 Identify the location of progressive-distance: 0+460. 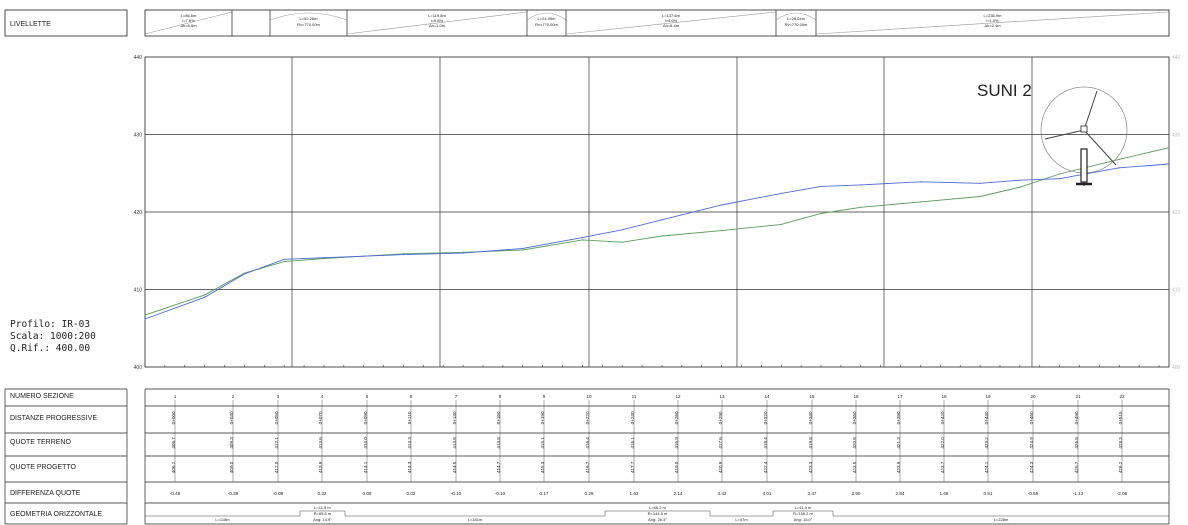
(1031, 417).